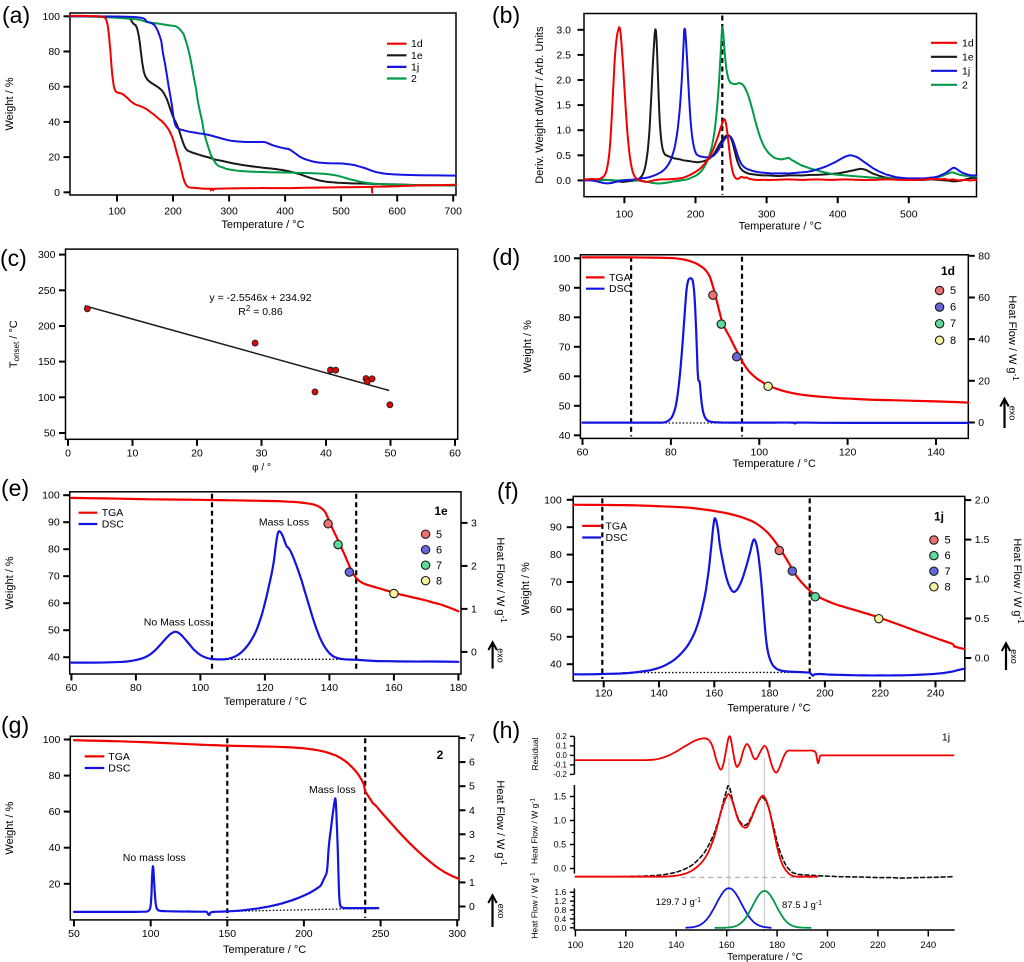 This screenshot has width=1024, height=962. What do you see at coordinates (535, 753) in the screenshot?
I see `svg-text: Residual` at bounding box center [535, 753].